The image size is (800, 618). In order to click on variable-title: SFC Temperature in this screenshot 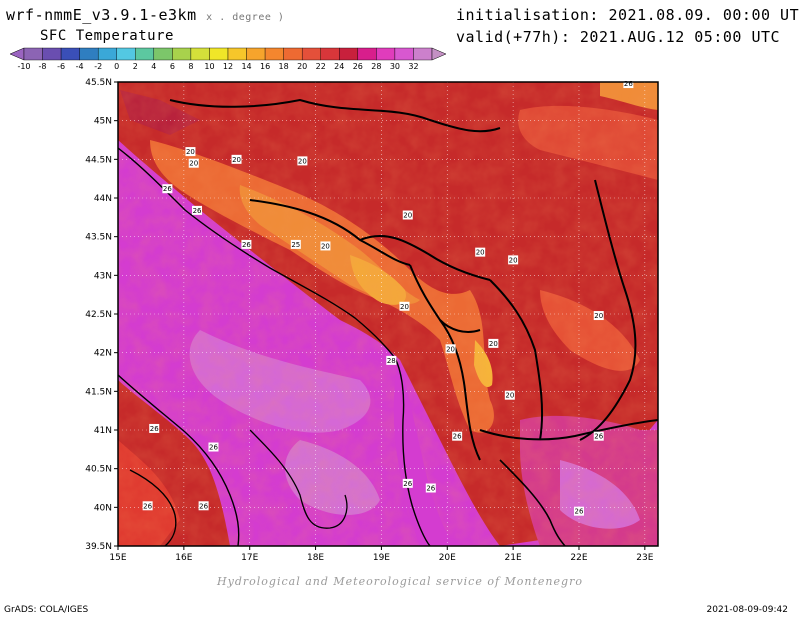, I will do `click(107, 36)`.